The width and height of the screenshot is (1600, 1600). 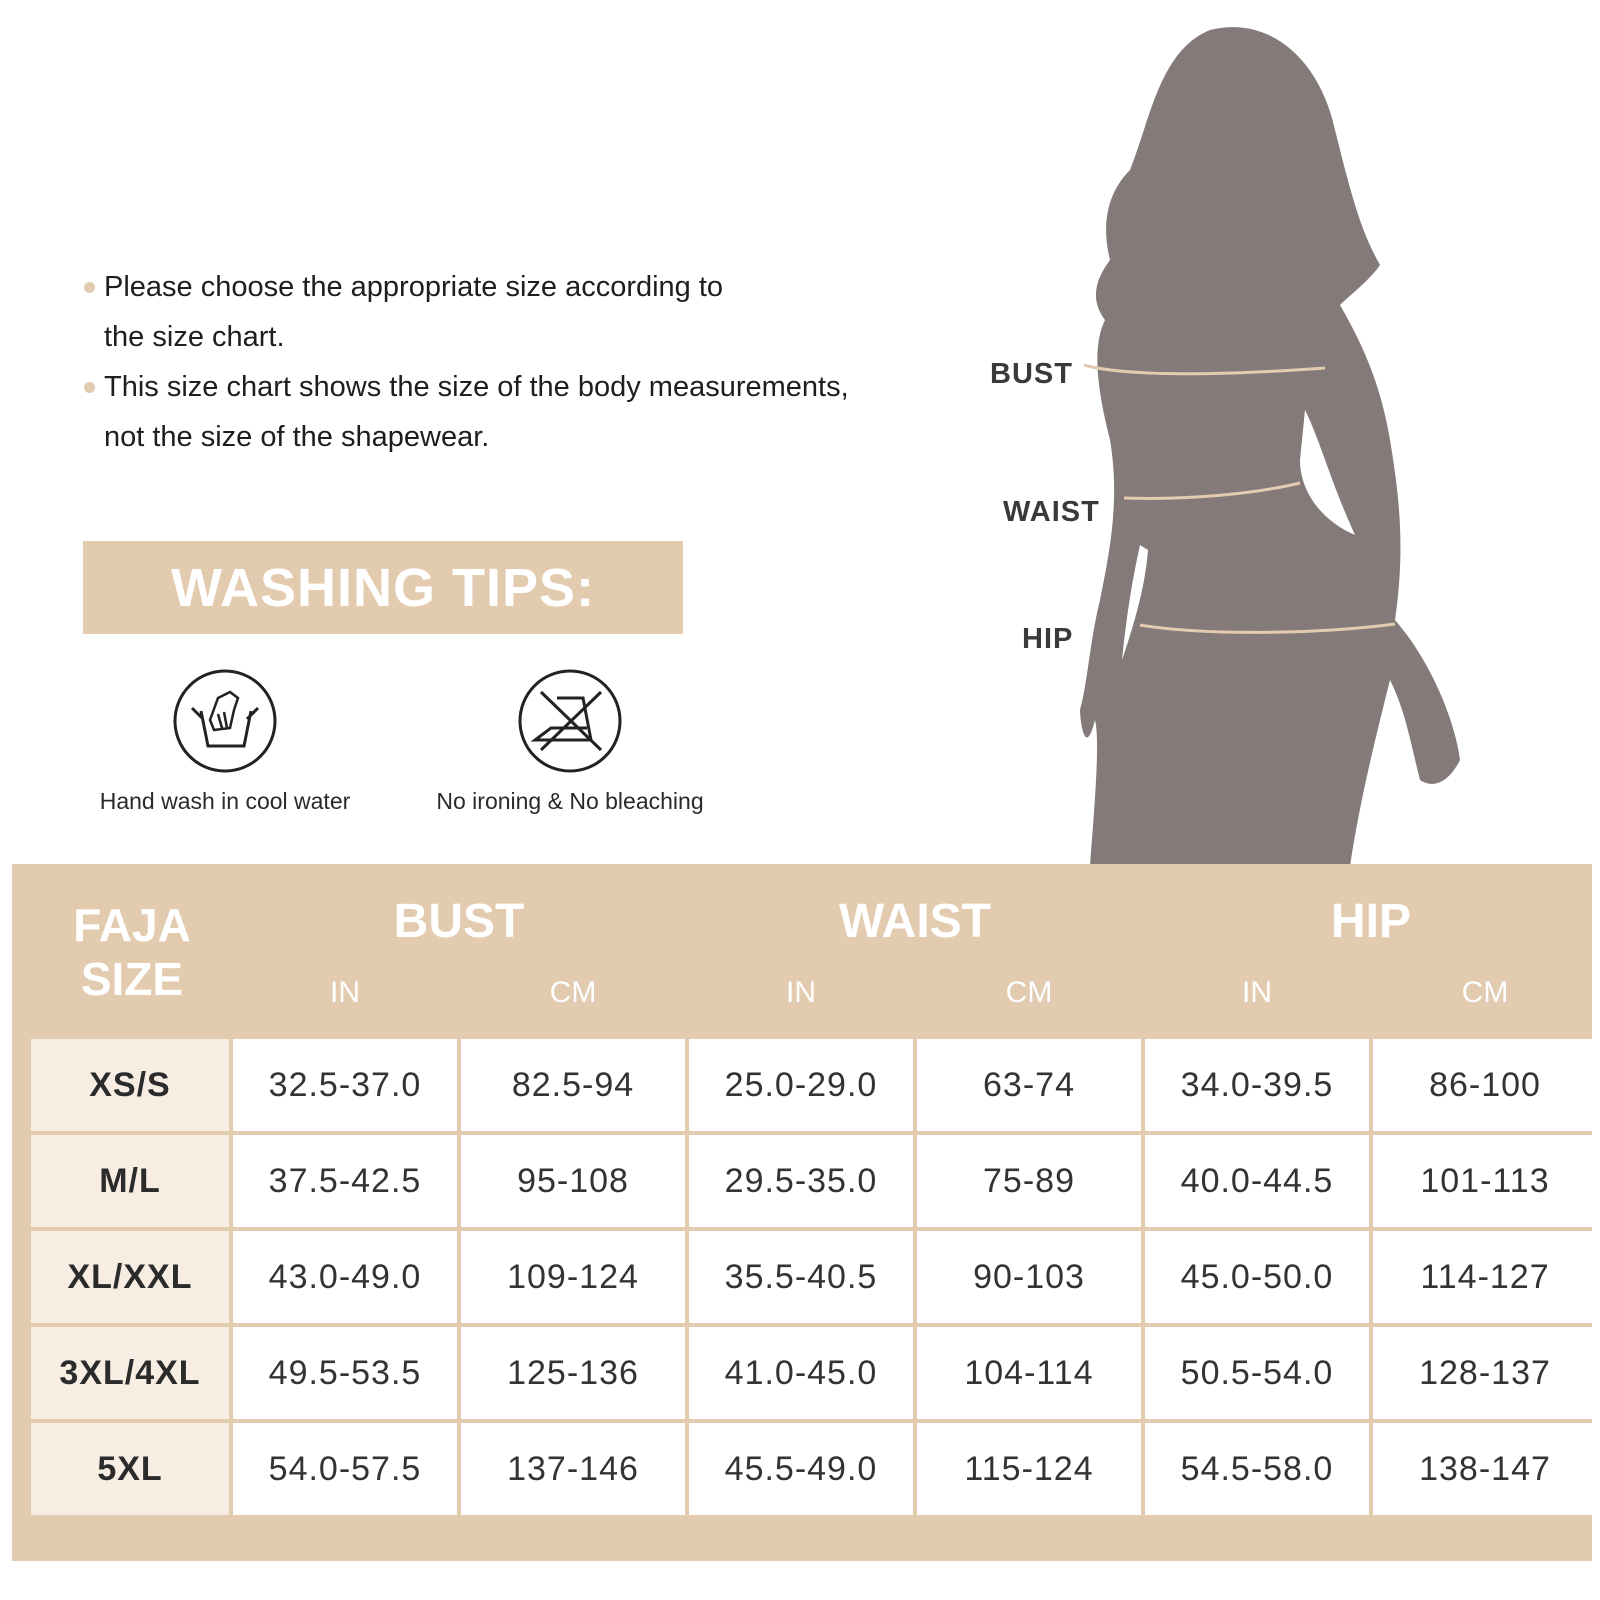 I want to click on size-column-header: FAJA SIZE, so click(x=132, y=952).